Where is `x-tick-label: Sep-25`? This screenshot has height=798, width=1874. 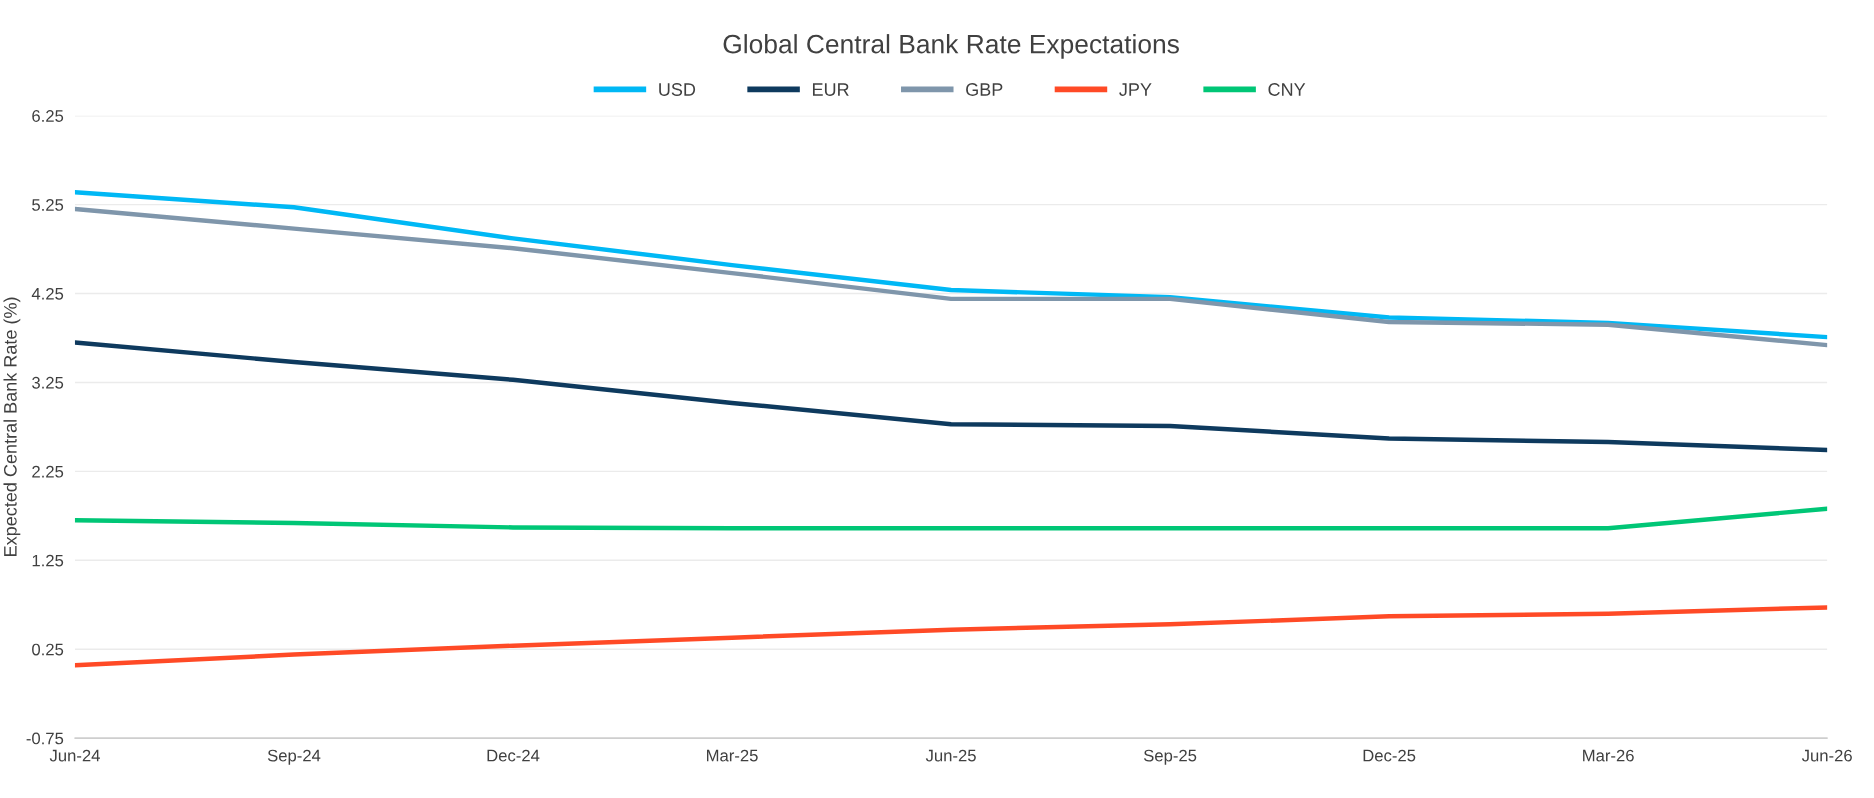
x-tick-label: Sep-25 is located at coordinates (1170, 757).